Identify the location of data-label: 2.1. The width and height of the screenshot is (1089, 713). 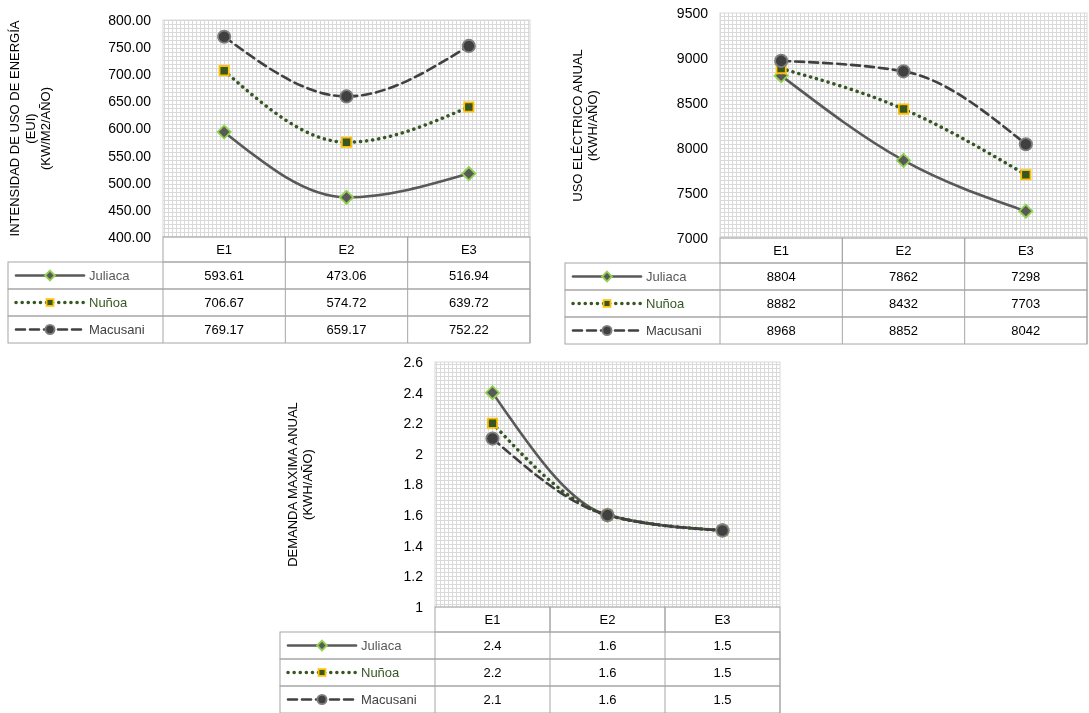
(492, 700).